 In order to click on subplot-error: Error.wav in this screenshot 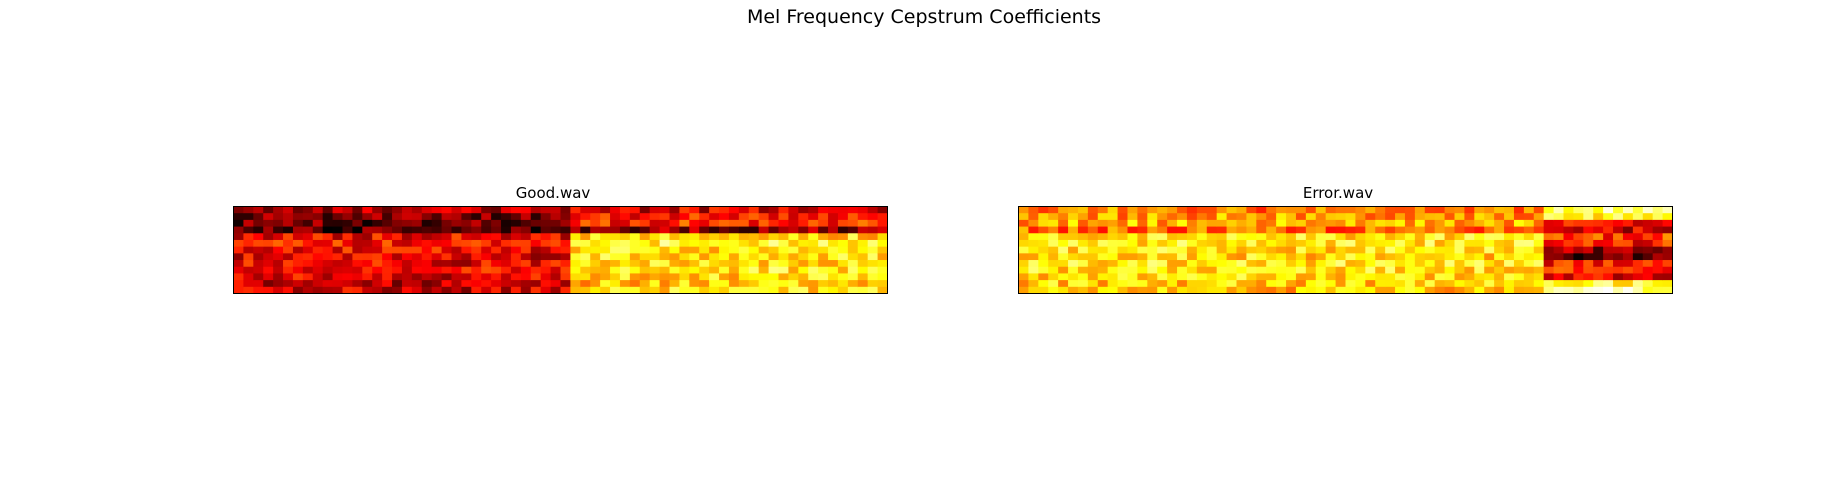, I will do `click(1345, 238)`.